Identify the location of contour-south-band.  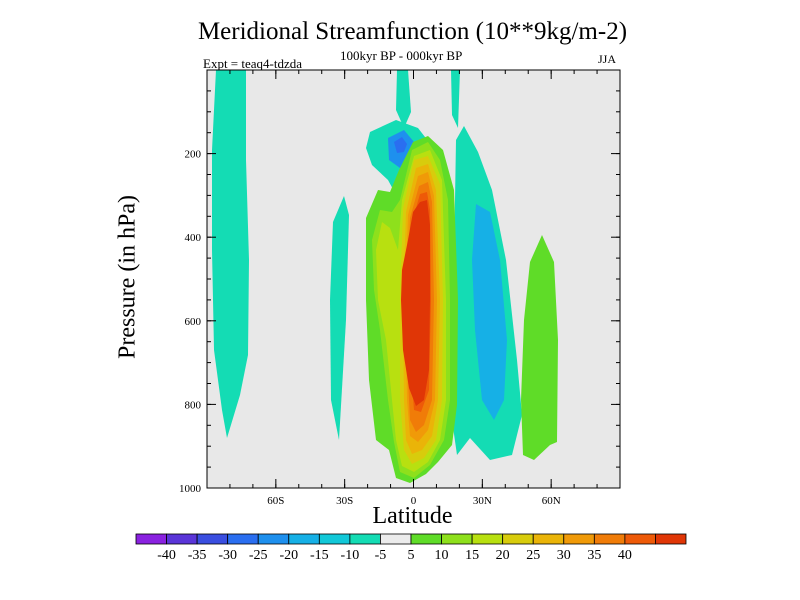
(230, 254).